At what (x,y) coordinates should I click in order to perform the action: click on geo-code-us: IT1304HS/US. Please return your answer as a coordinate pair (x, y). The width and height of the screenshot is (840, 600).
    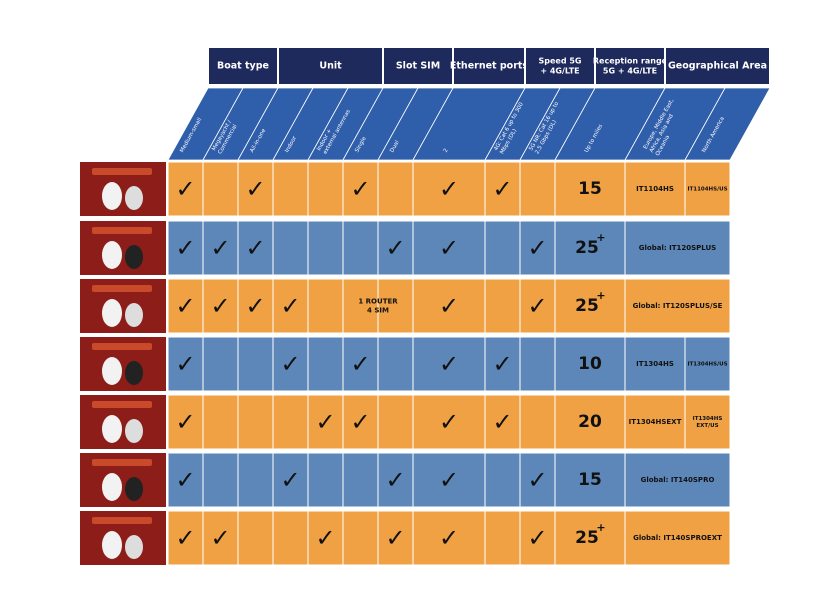
    Looking at the image, I should click on (707, 365).